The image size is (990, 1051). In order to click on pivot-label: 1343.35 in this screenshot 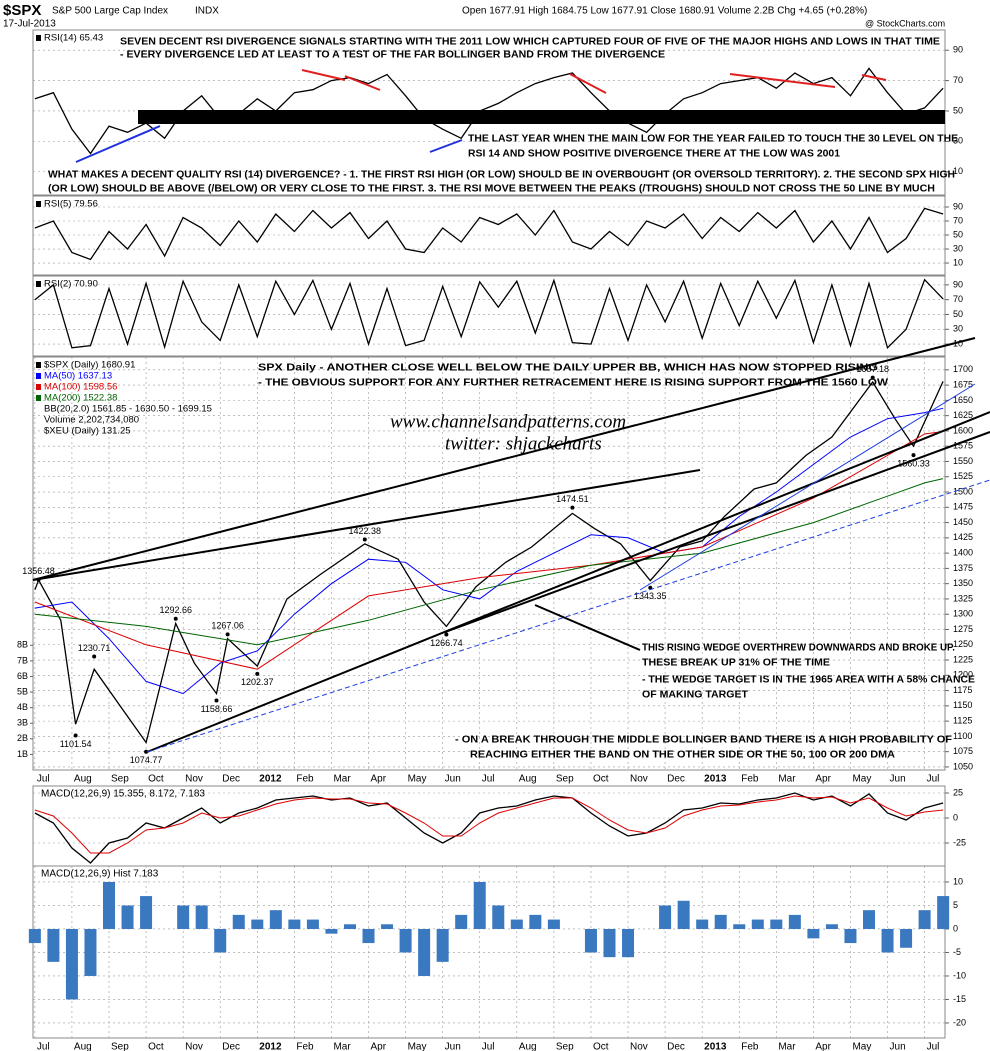, I will do `click(650, 596)`.